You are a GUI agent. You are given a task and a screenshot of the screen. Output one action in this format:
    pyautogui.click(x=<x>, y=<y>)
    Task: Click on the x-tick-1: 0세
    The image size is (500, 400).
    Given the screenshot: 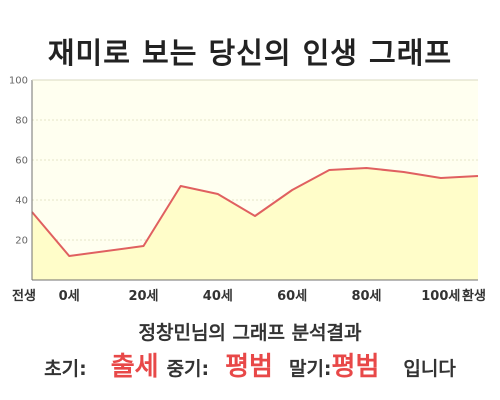 What is the action you would take?
    pyautogui.click(x=69, y=296)
    